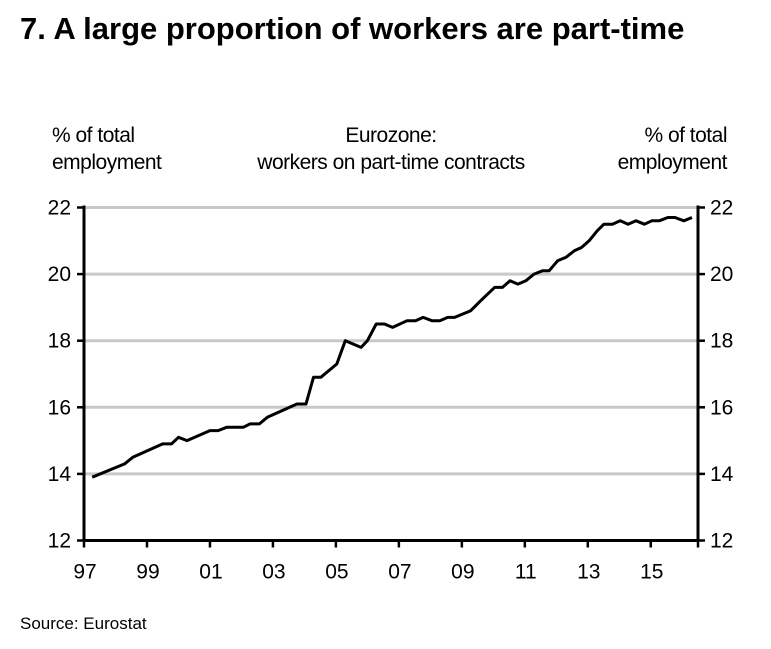 The width and height of the screenshot is (771, 649). Describe the element at coordinates (462, 572) in the screenshot. I see `x-tick-label: 09` at that location.